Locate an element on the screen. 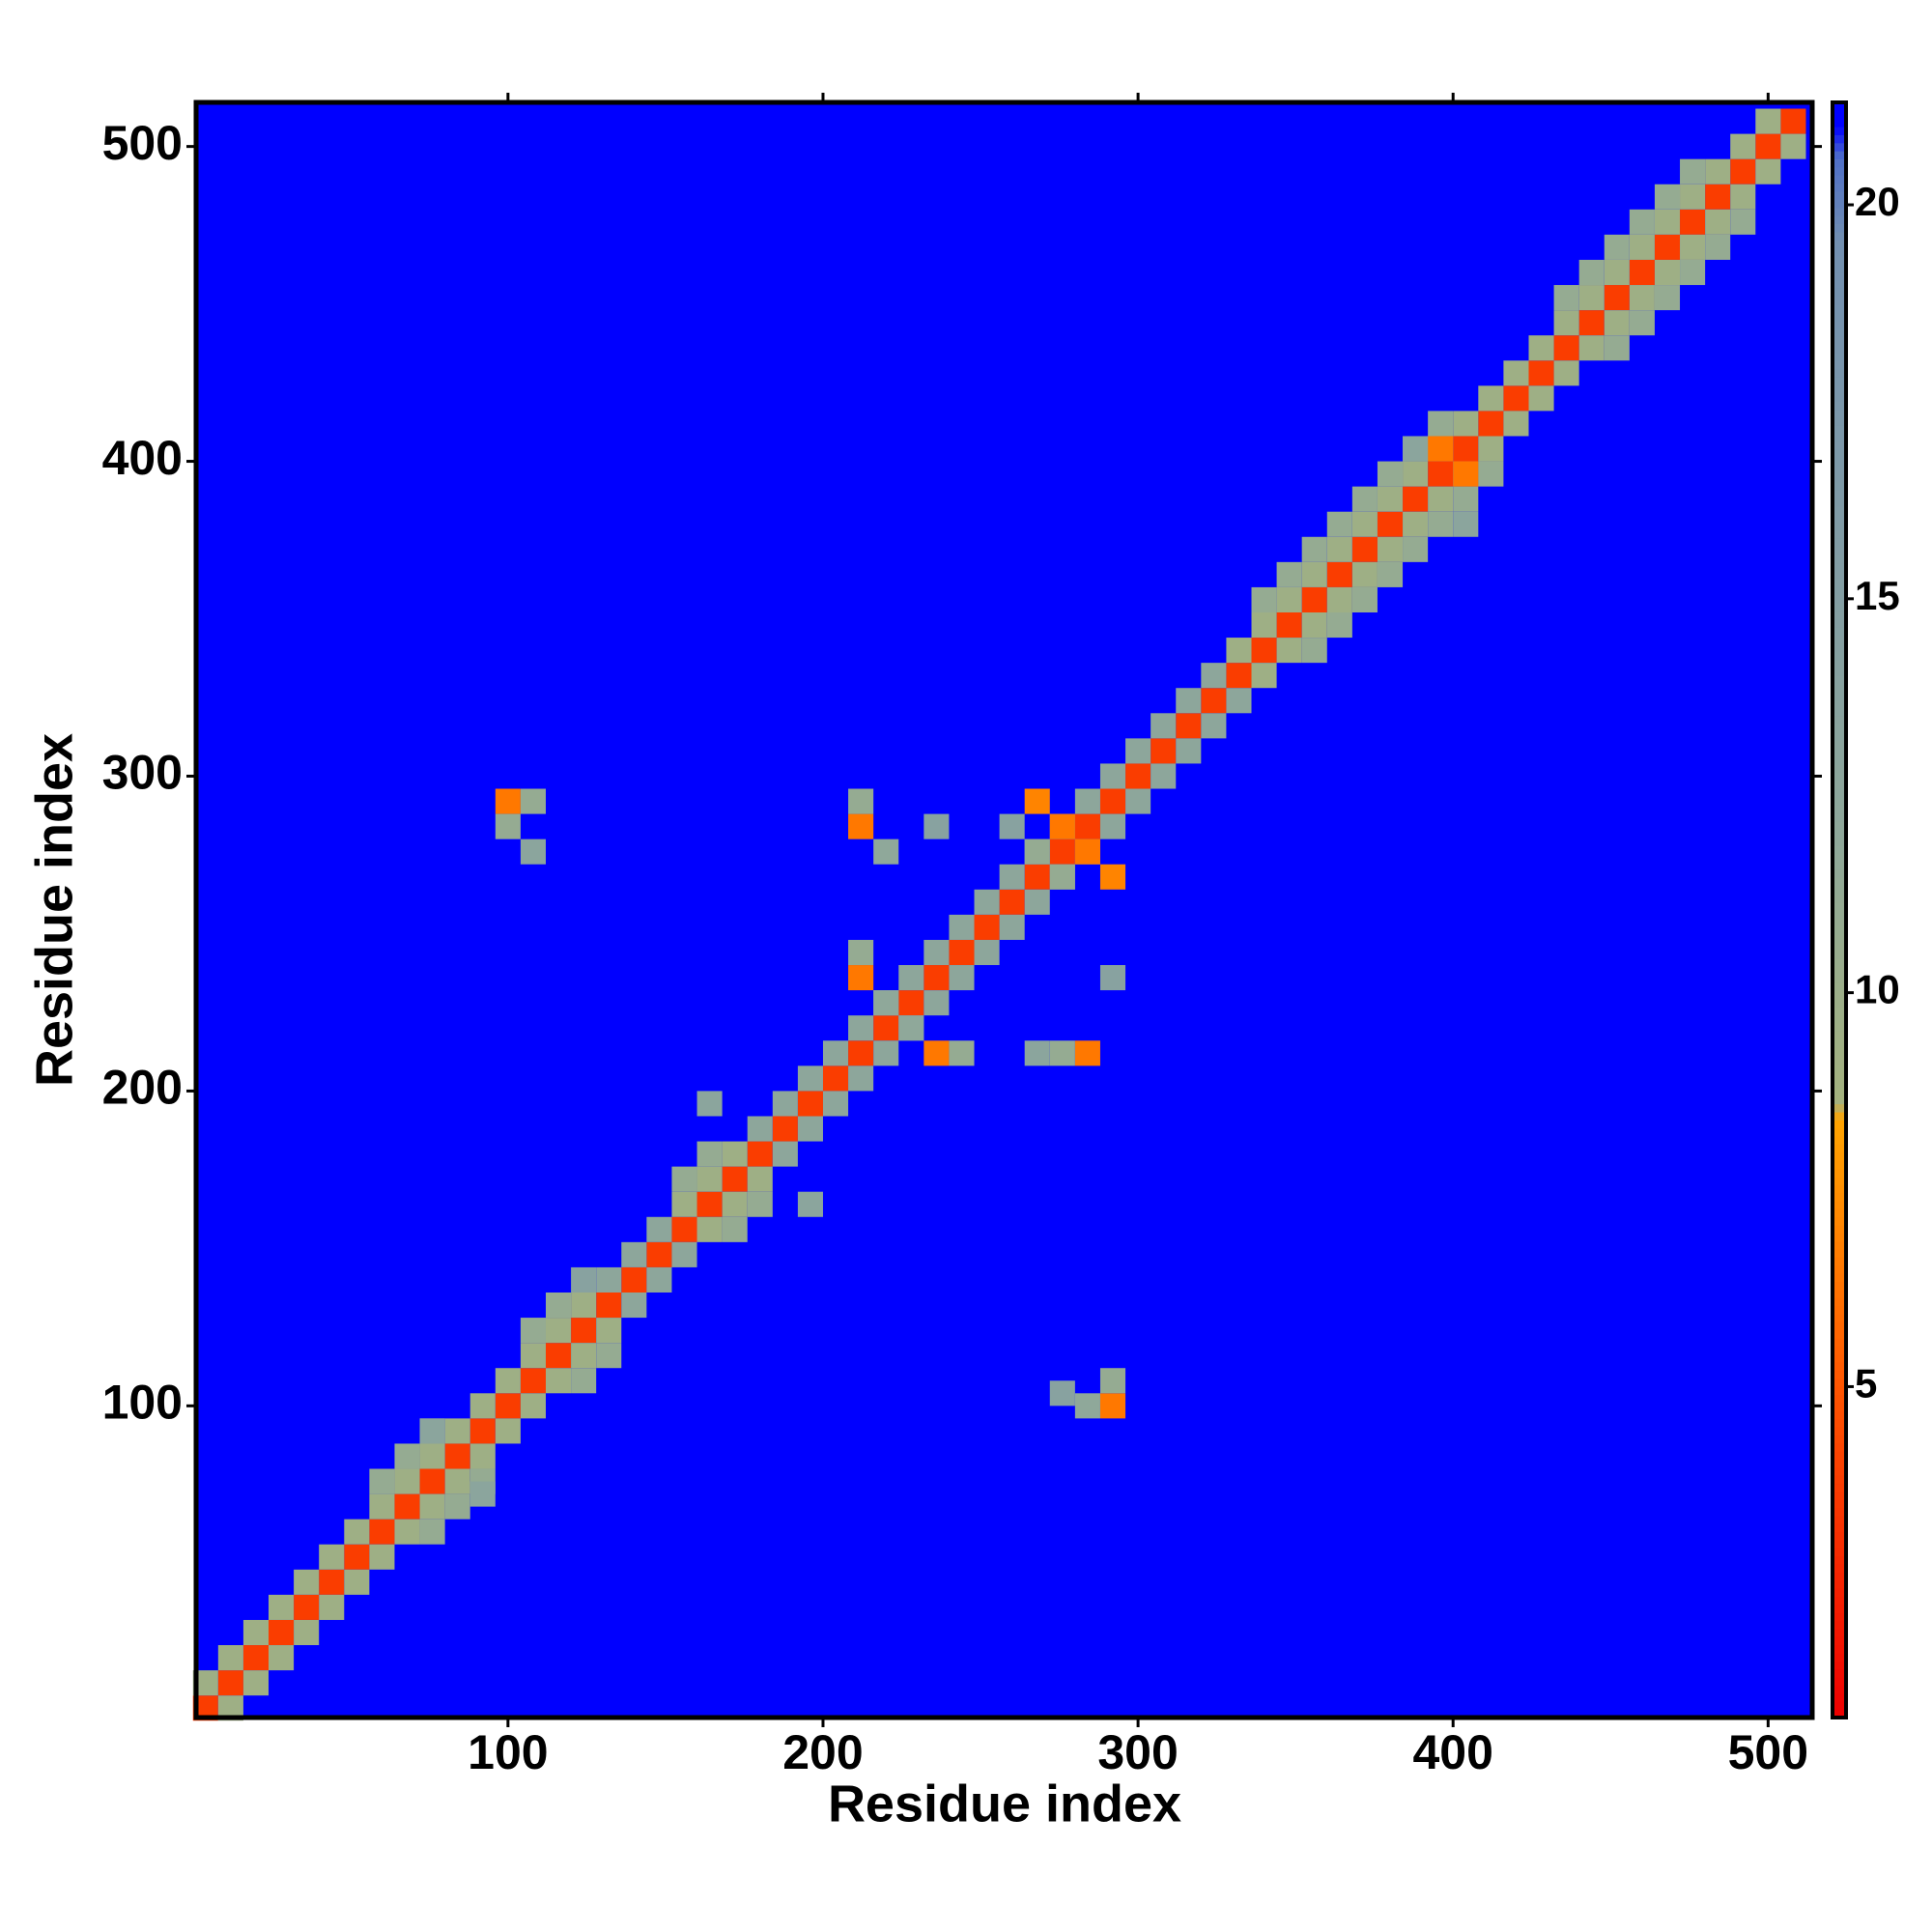  x-tick-label: 500 is located at coordinates (1768, 1752).